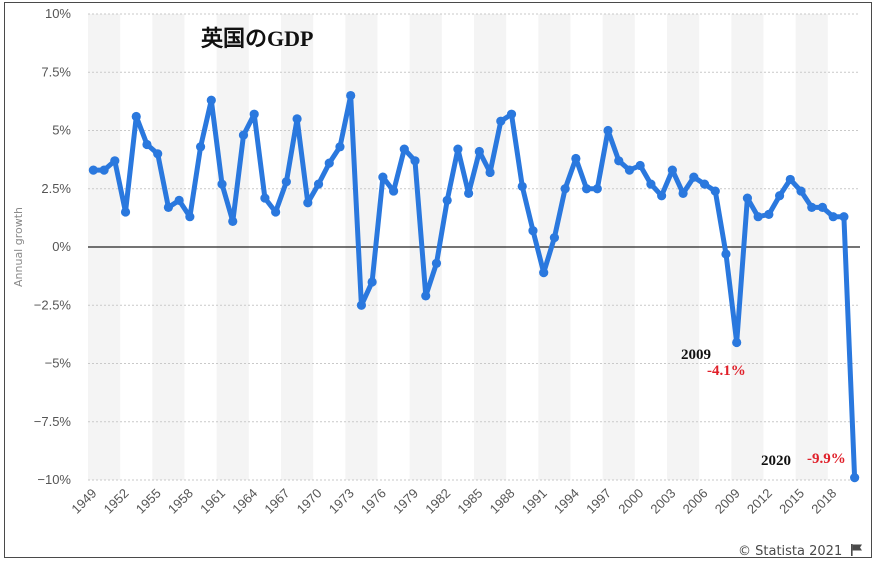 This screenshot has height=566, width=879. What do you see at coordinates (812, 207) in the screenshot?
I see `data-point-2016` at bounding box center [812, 207].